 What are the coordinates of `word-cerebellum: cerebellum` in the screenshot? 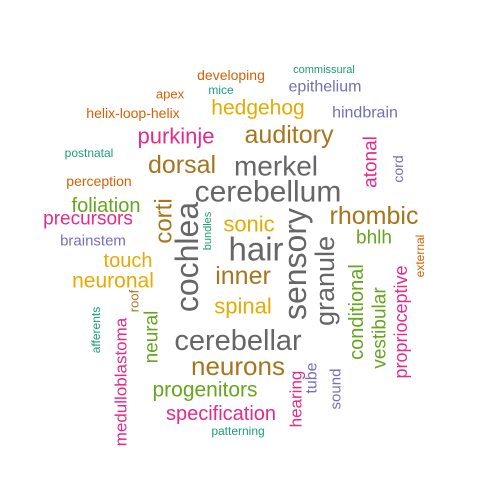 It's located at (268, 192).